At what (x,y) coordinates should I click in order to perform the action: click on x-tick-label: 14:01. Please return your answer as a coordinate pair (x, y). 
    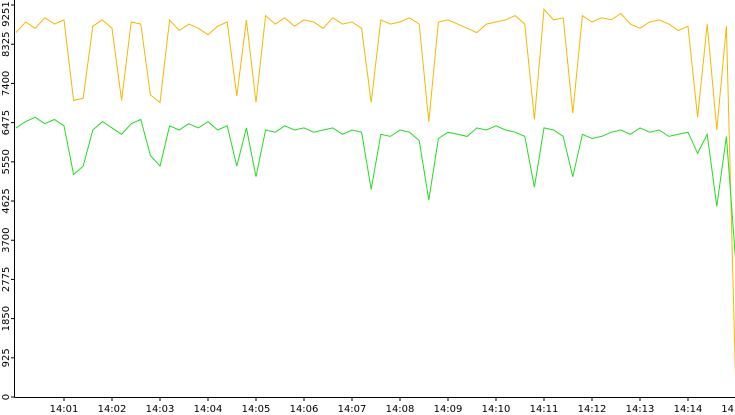
    Looking at the image, I should click on (64, 409).